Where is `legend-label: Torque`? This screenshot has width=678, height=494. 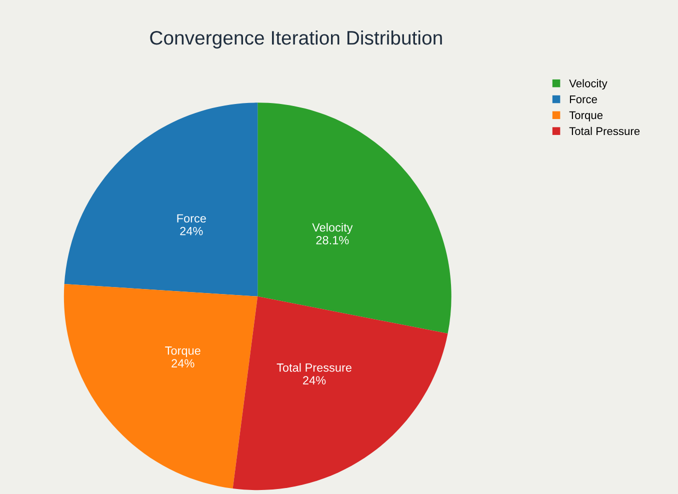 legend-label: Torque is located at coordinates (586, 116).